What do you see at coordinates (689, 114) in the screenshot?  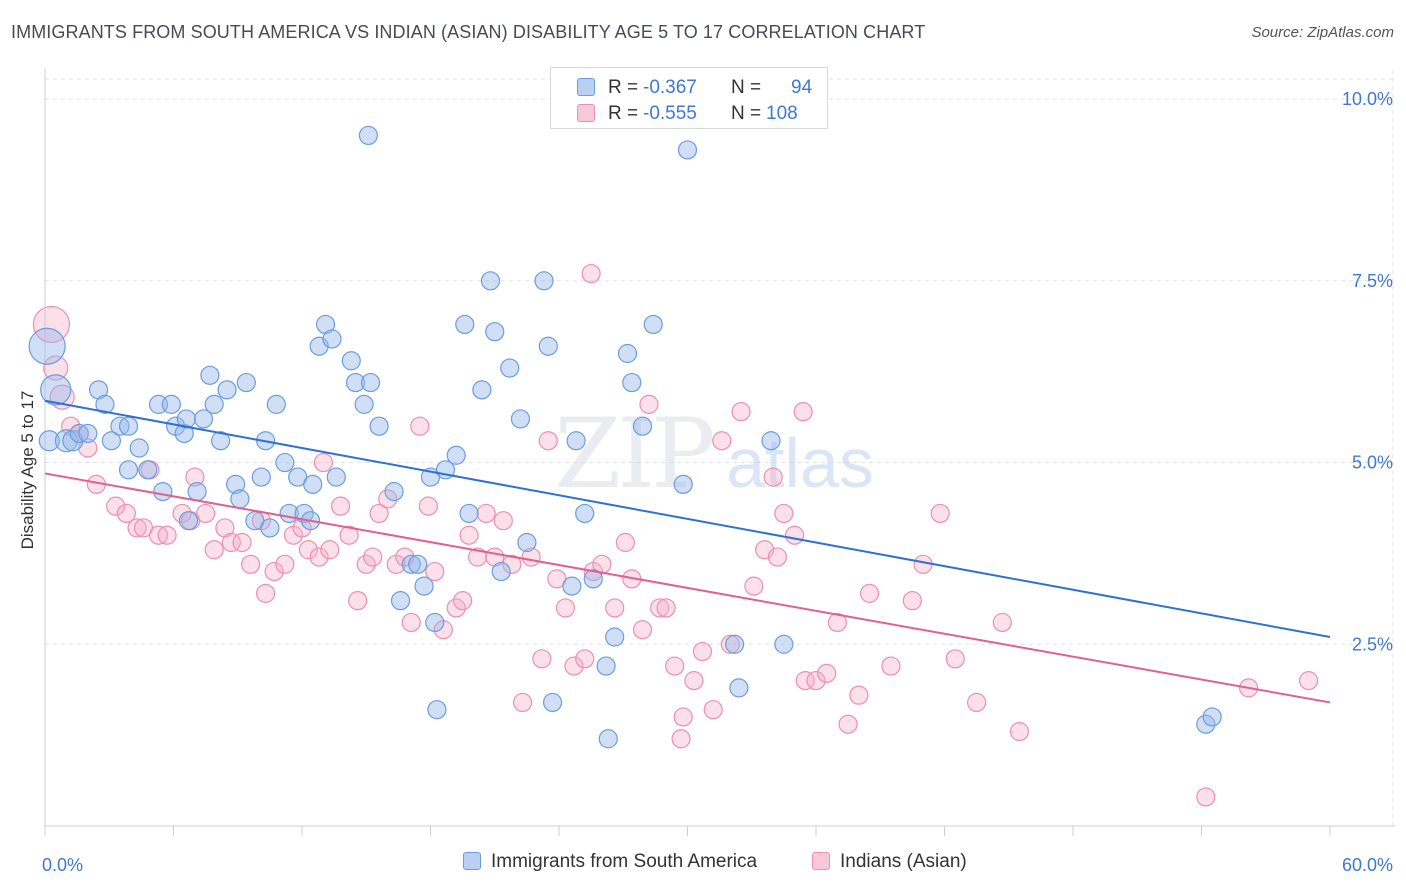 I see `legend-row-pink: R = -0.555 N = 108` at bounding box center [689, 114].